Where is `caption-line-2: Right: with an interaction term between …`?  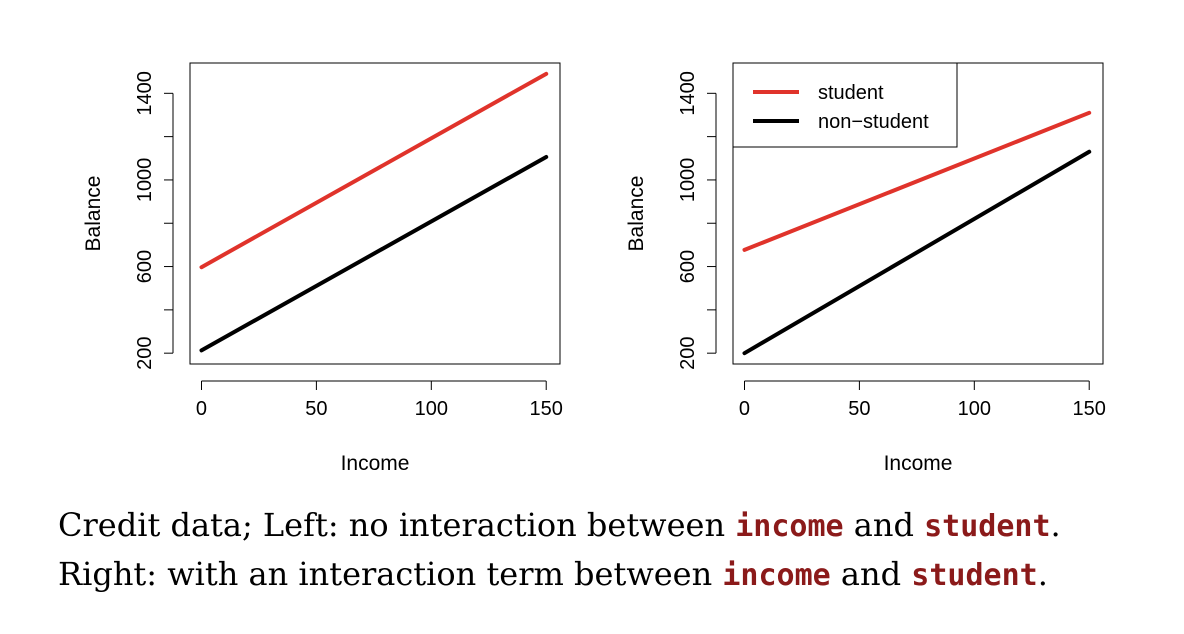 caption-line-2: Right: with an interaction term between … is located at coordinates (613, 574).